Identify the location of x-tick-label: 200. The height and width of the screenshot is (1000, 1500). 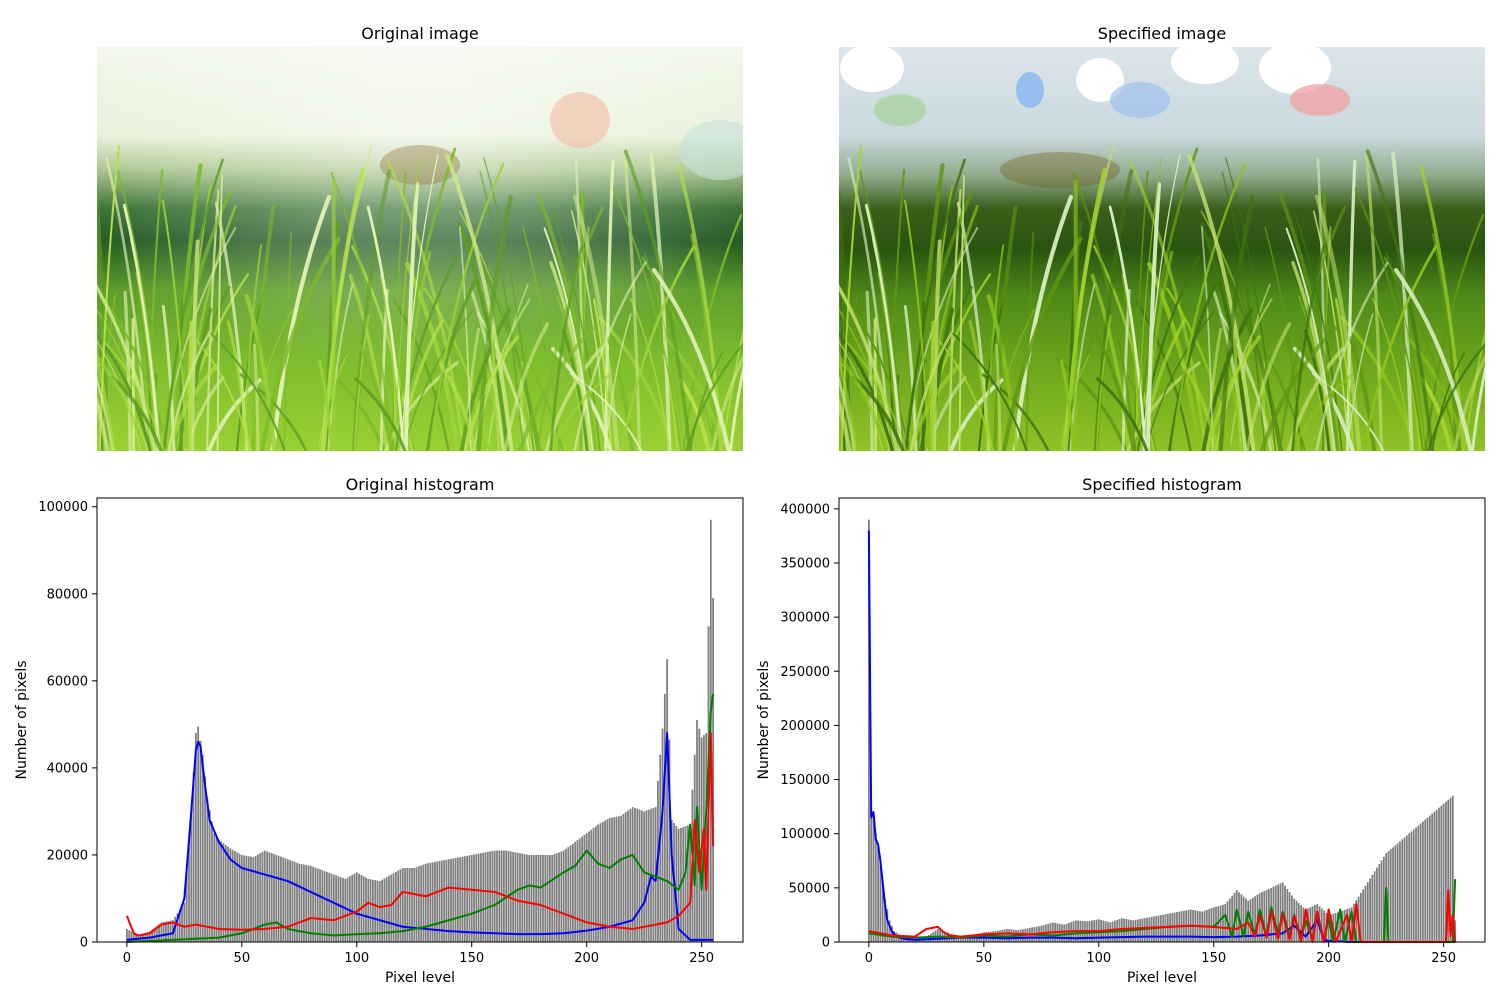
(586, 958).